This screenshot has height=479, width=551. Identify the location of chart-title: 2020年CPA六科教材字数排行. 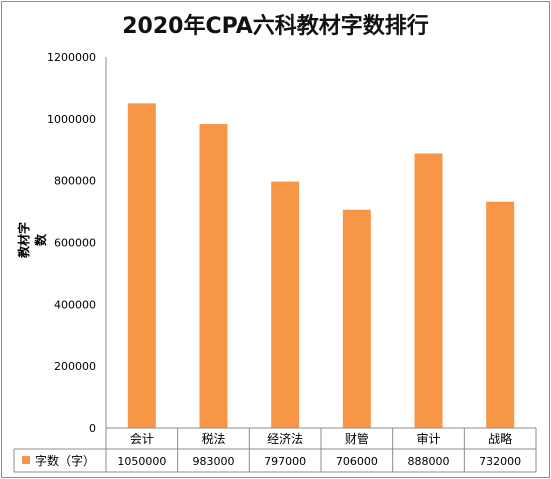
(275, 26).